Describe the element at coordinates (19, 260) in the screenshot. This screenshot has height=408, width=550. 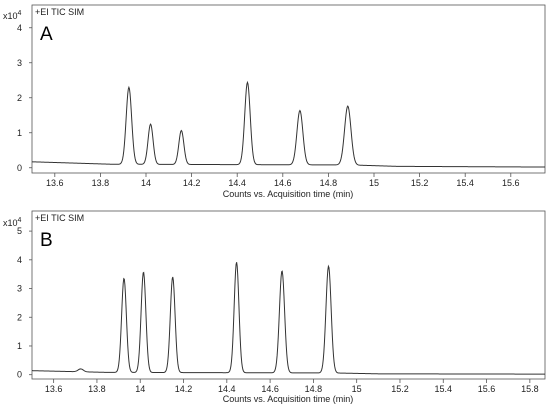
I see `panel-b-y-tick-label: 4` at that location.